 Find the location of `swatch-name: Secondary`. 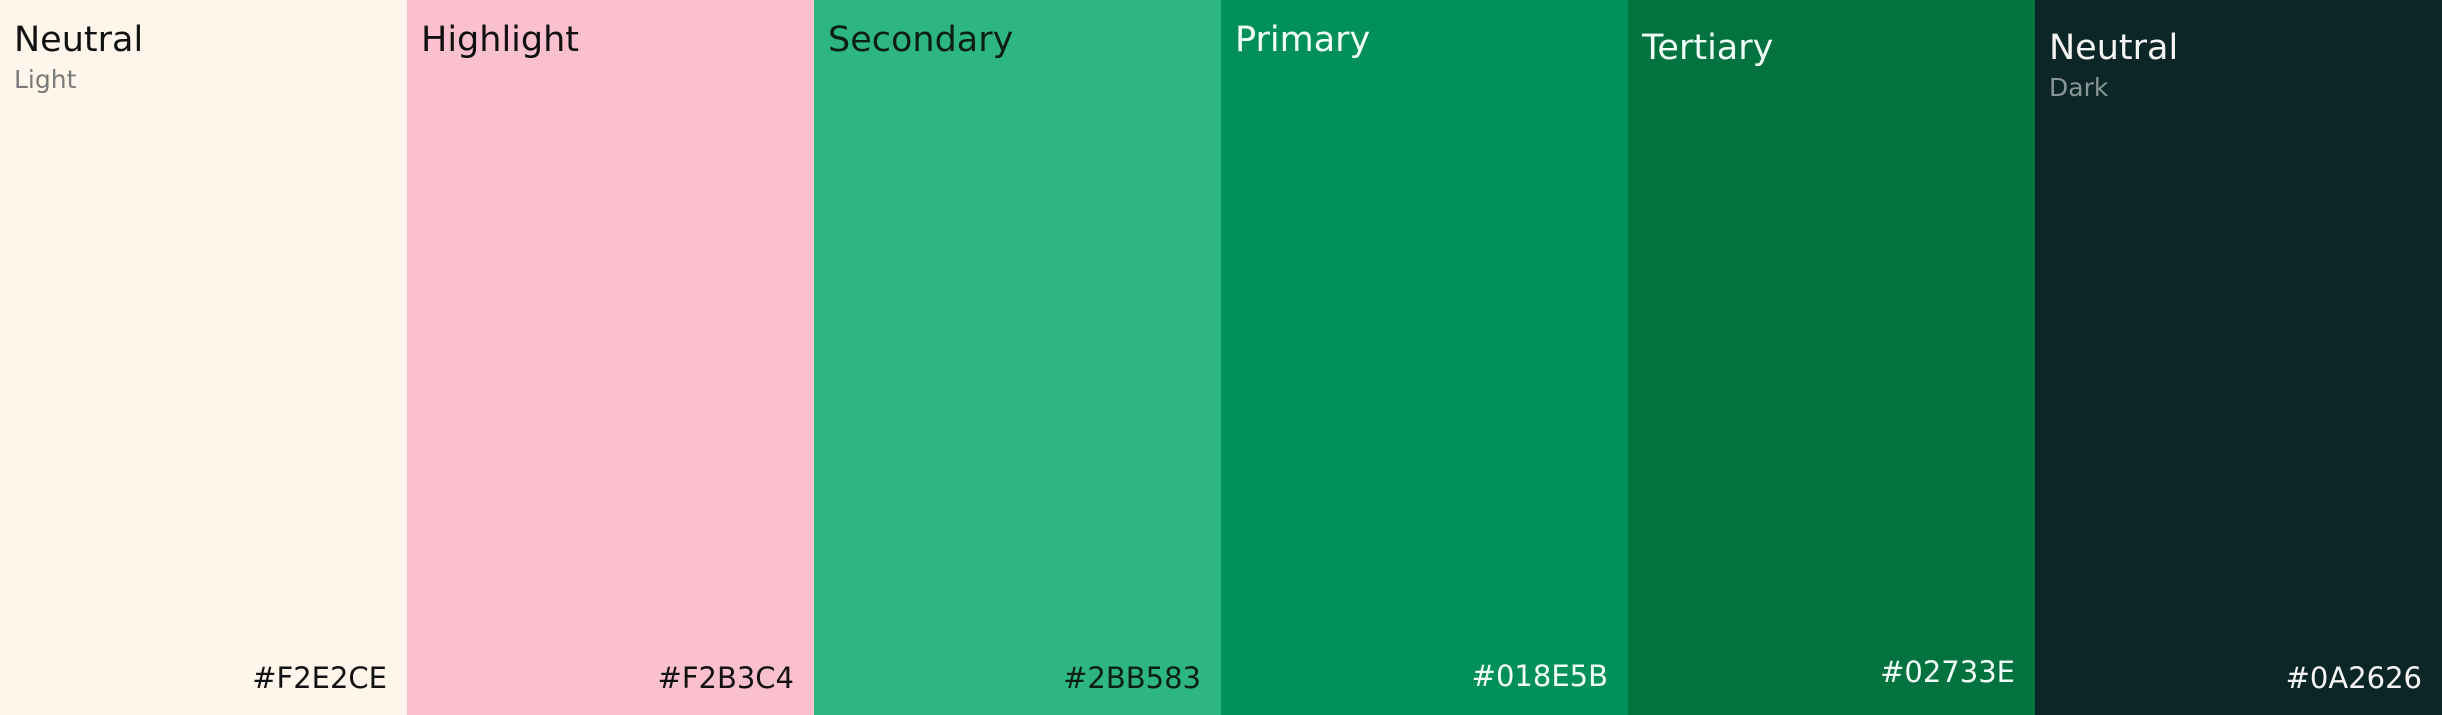

swatch-name: Secondary is located at coordinates (921, 40).